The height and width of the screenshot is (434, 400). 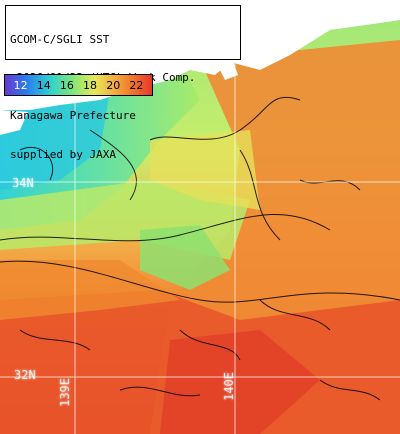 I want to click on cyan-inner-bay, so click(x=55, y=140).